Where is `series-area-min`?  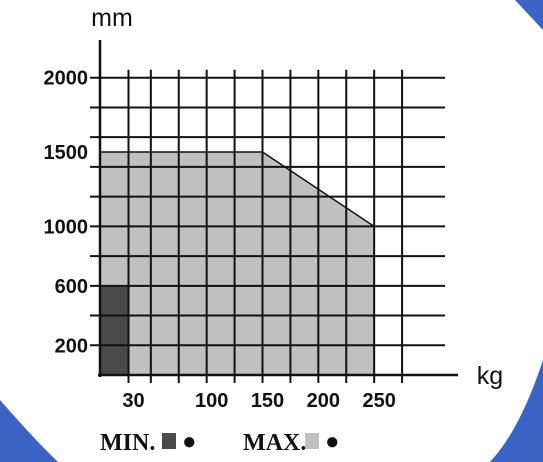
series-area-min is located at coordinates (114, 330).